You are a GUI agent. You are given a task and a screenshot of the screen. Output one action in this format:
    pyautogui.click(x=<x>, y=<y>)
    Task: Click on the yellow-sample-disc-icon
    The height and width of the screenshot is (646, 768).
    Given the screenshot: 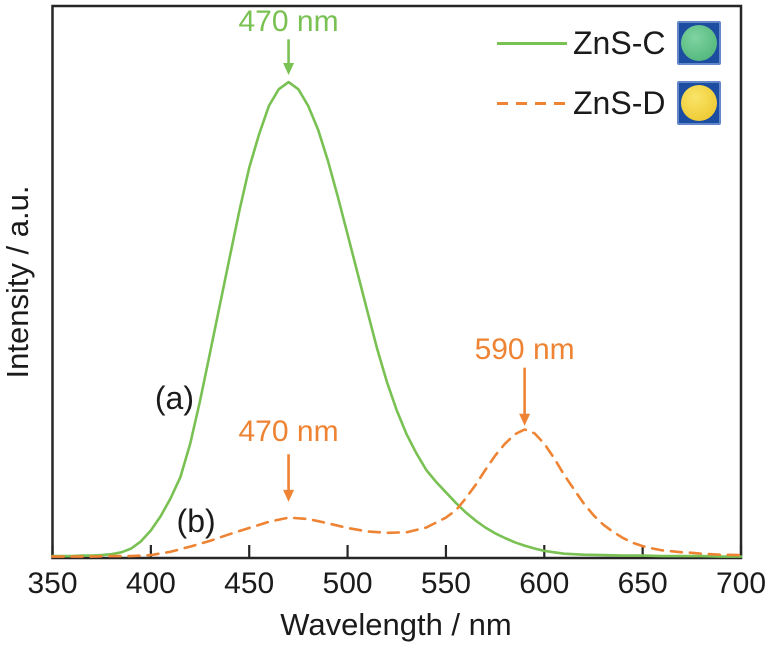 What is the action you would take?
    pyautogui.click(x=699, y=103)
    